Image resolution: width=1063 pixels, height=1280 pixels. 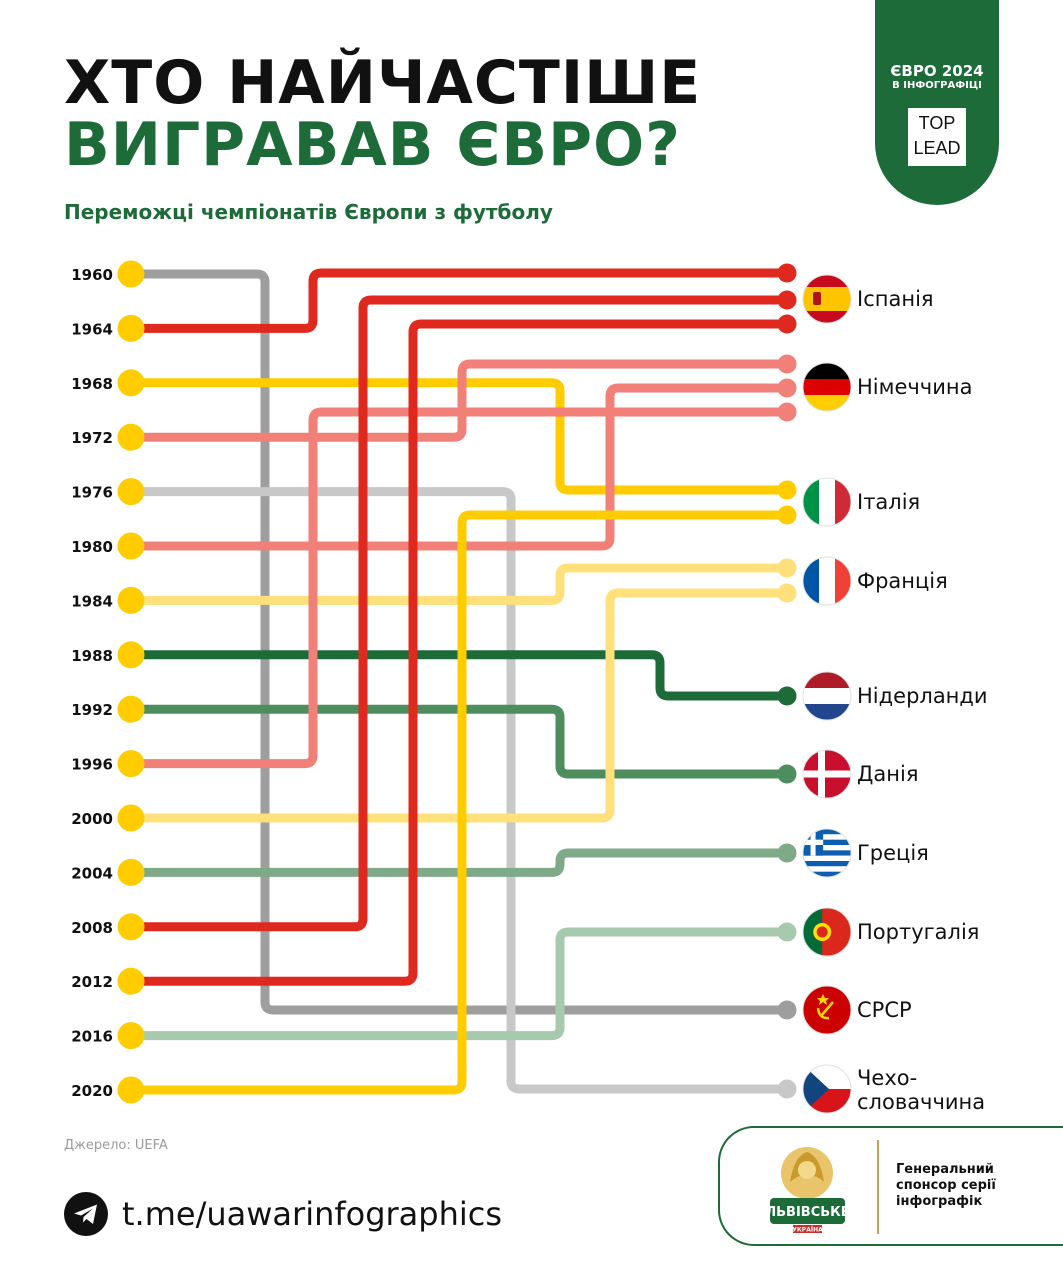 What do you see at coordinates (372, 145) in the screenshot?
I see `title-line-2: ВИГРАВАВ ЄВРО?` at bounding box center [372, 145].